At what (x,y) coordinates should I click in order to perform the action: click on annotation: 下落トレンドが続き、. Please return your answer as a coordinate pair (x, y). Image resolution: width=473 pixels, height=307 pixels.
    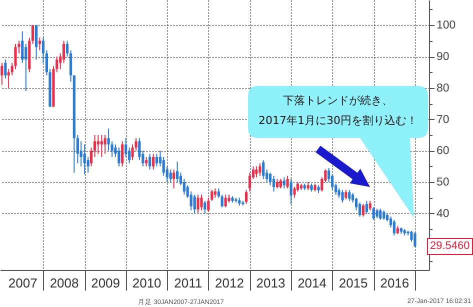
    Looking at the image, I should click on (338, 101).